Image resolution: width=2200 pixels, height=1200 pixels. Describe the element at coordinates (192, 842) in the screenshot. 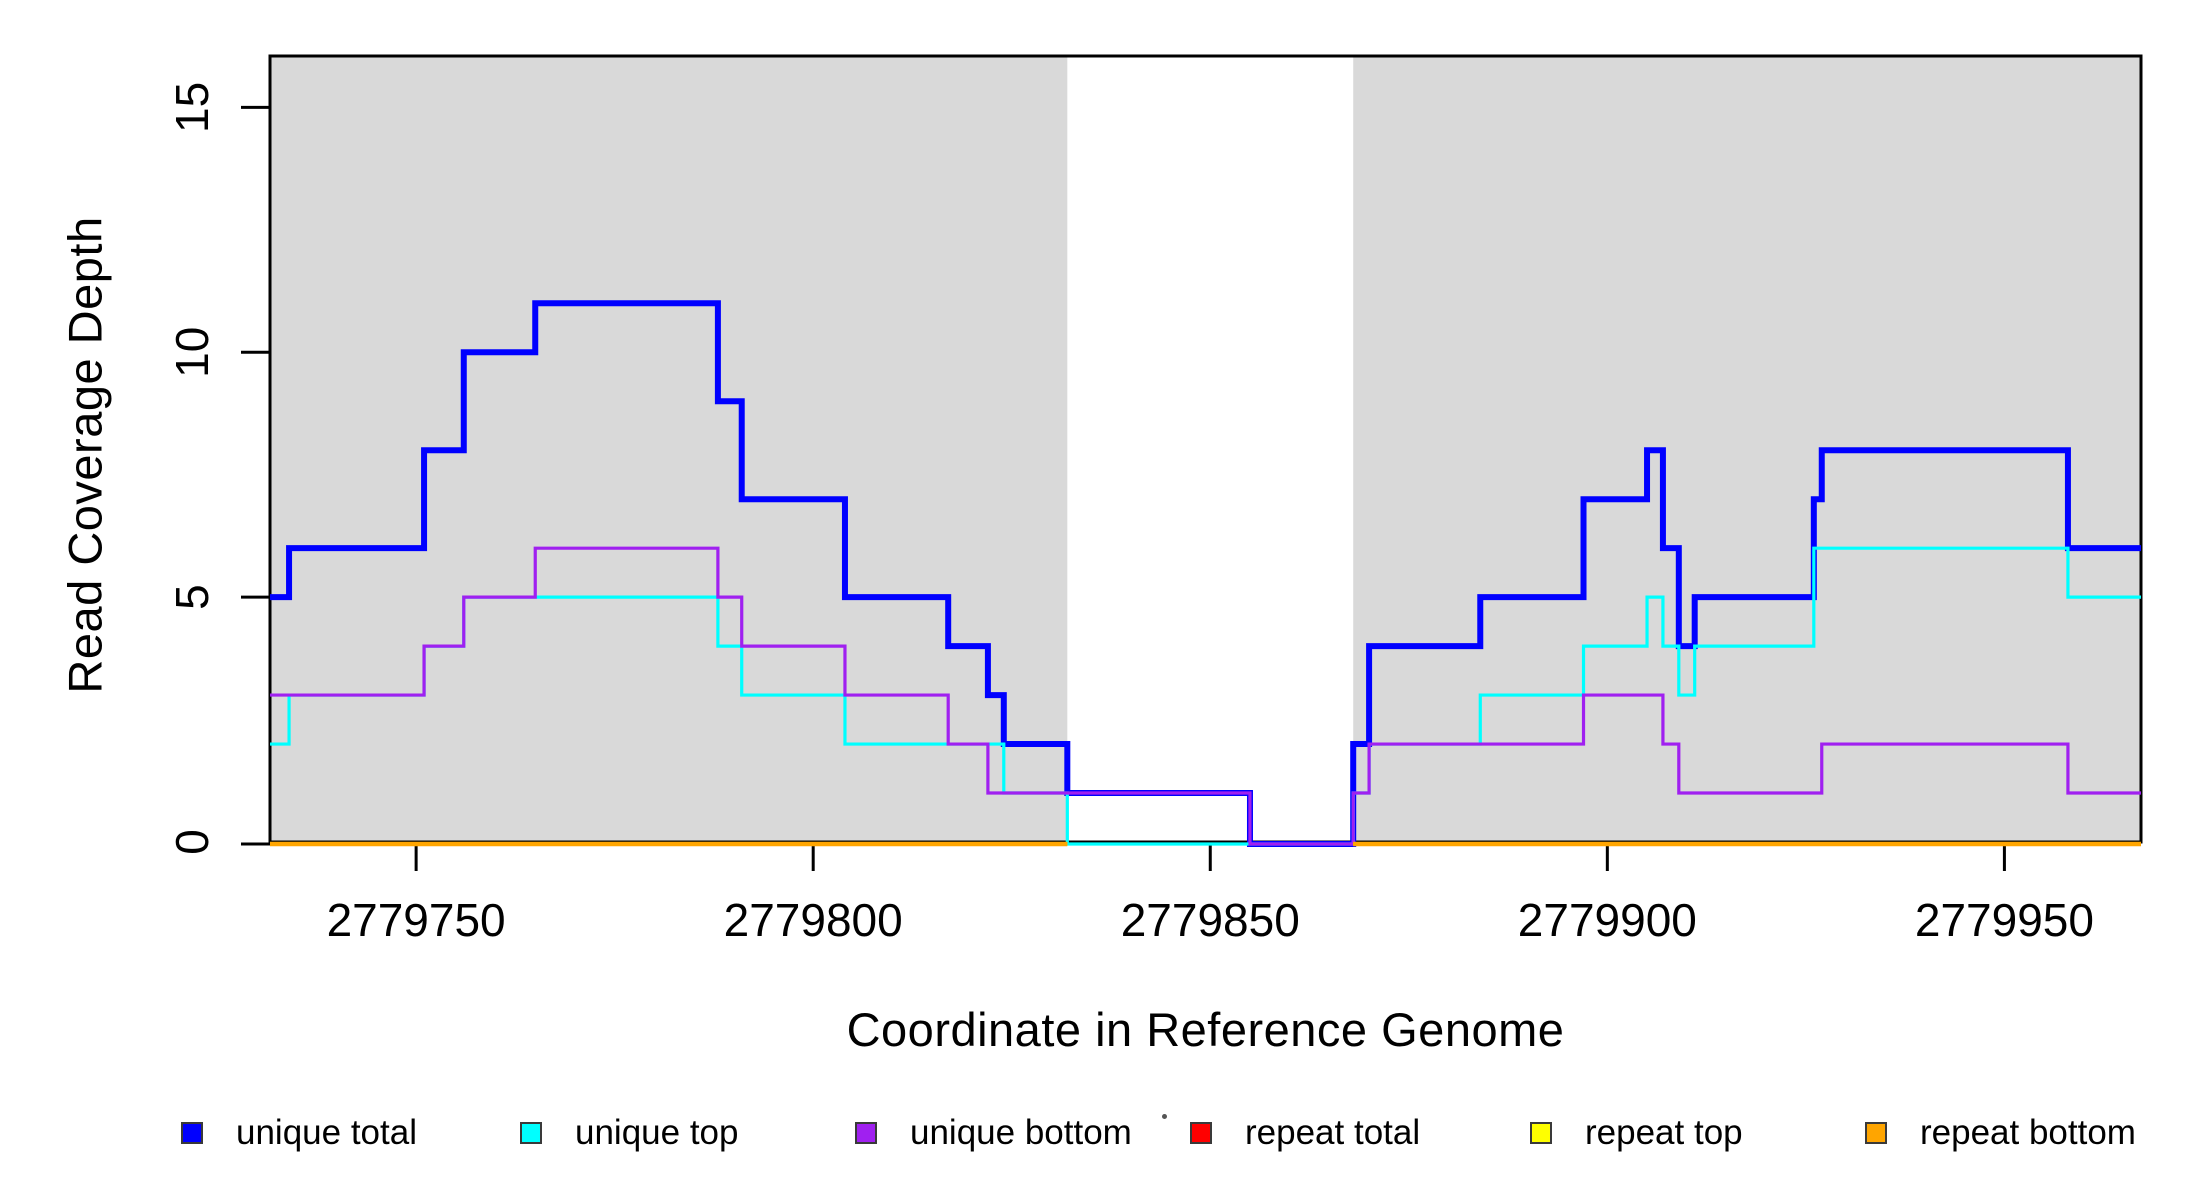

I see `y-tick-label: 0` at that location.